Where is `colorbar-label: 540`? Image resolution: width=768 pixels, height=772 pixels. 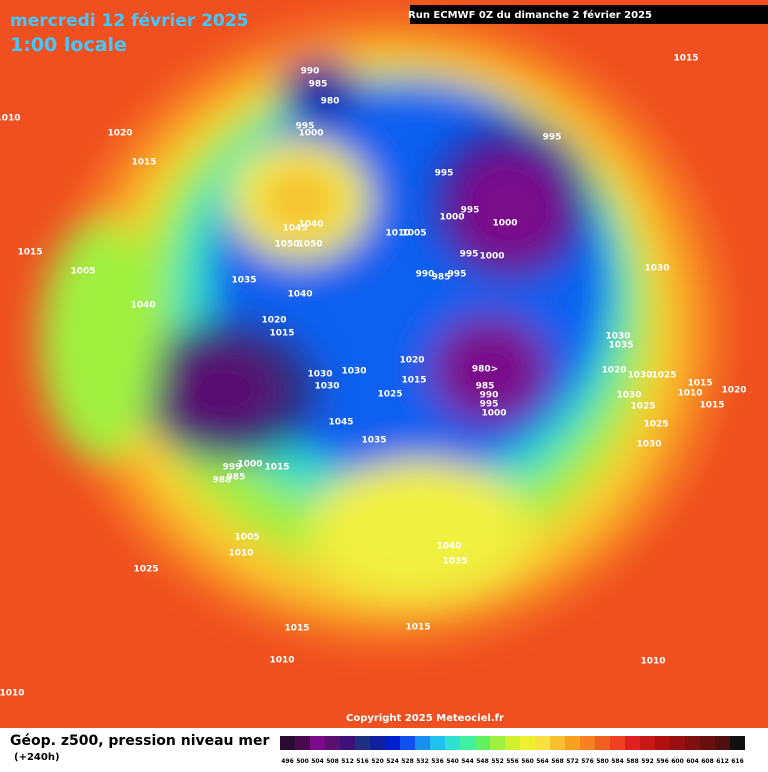 colorbar-label: 540 is located at coordinates (452, 761).